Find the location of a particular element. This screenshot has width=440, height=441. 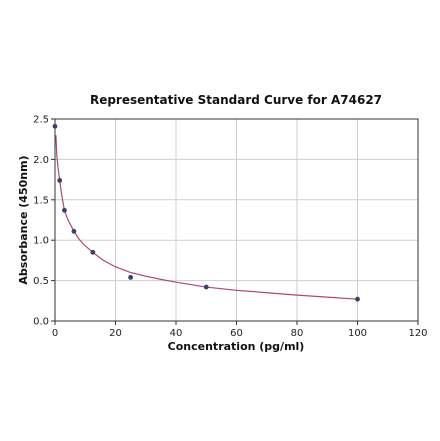

y-tick-label: 1.0 is located at coordinates (41, 241).